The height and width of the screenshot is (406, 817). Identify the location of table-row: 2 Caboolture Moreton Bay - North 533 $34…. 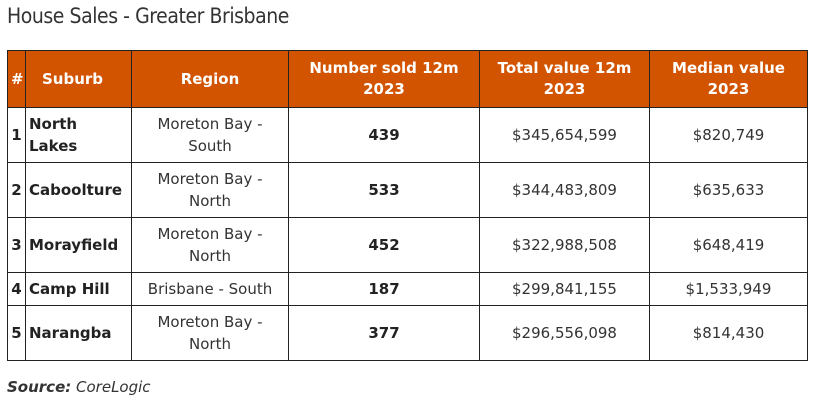
(407, 190).